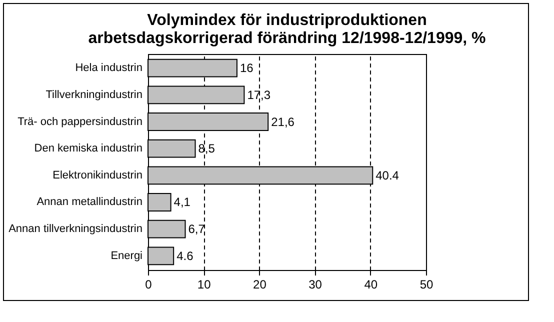  Describe the element at coordinates (204, 285) in the screenshot. I see `x-tick-label: 10` at that location.